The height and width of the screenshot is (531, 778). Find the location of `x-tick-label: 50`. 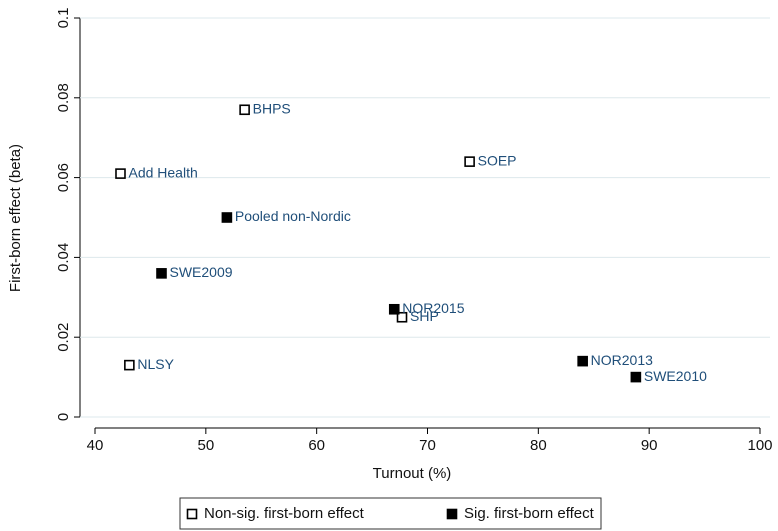

x-tick-label: 50 is located at coordinates (205, 445).